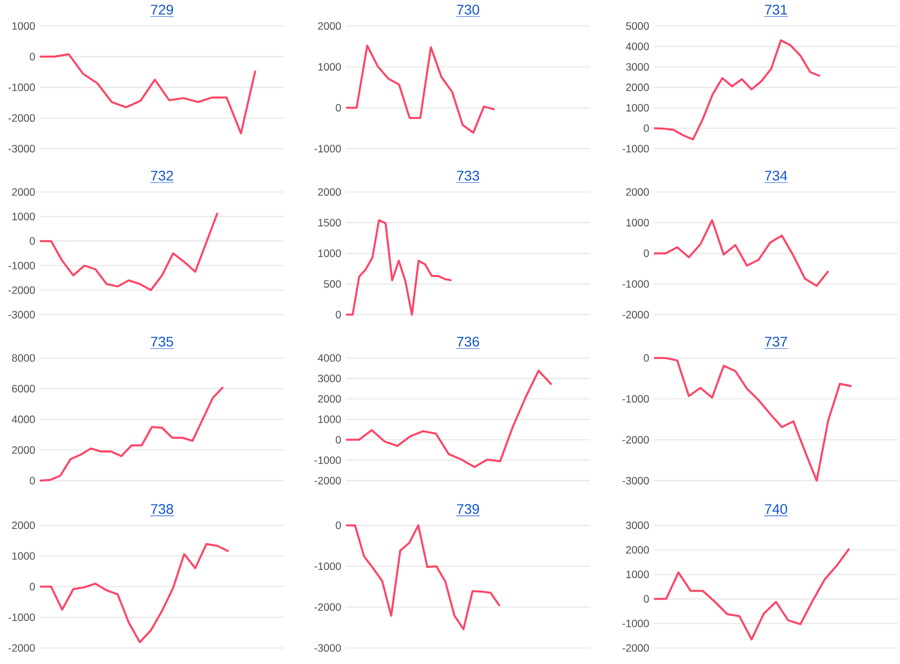 This screenshot has height=664, width=900. What do you see at coordinates (776, 509) in the screenshot?
I see `chart-title: 740` at bounding box center [776, 509].